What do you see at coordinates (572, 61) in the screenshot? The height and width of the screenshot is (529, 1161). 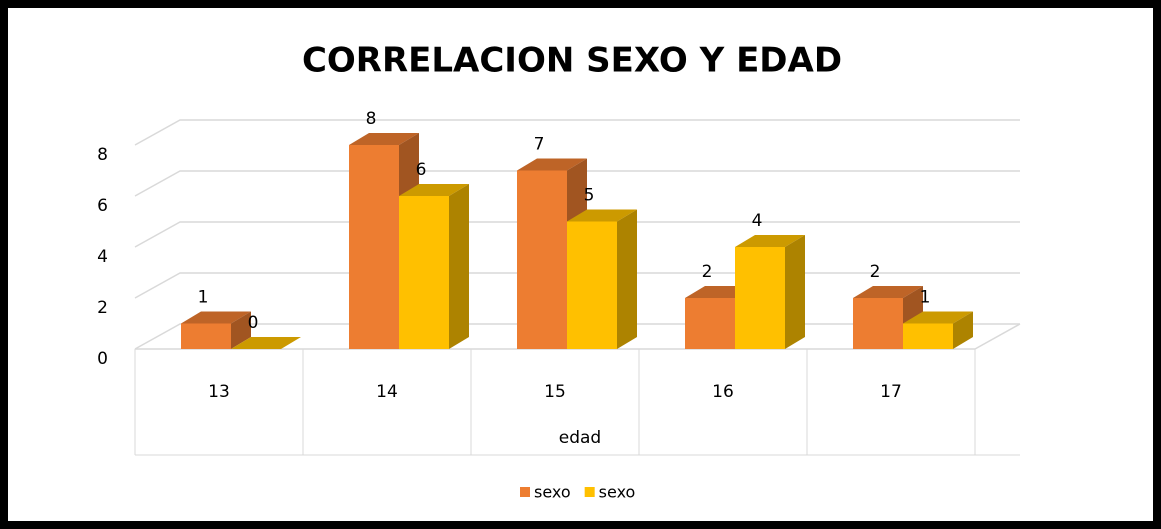 I see `chart-title: CORRELACION SEXO Y EDAD` at bounding box center [572, 61].